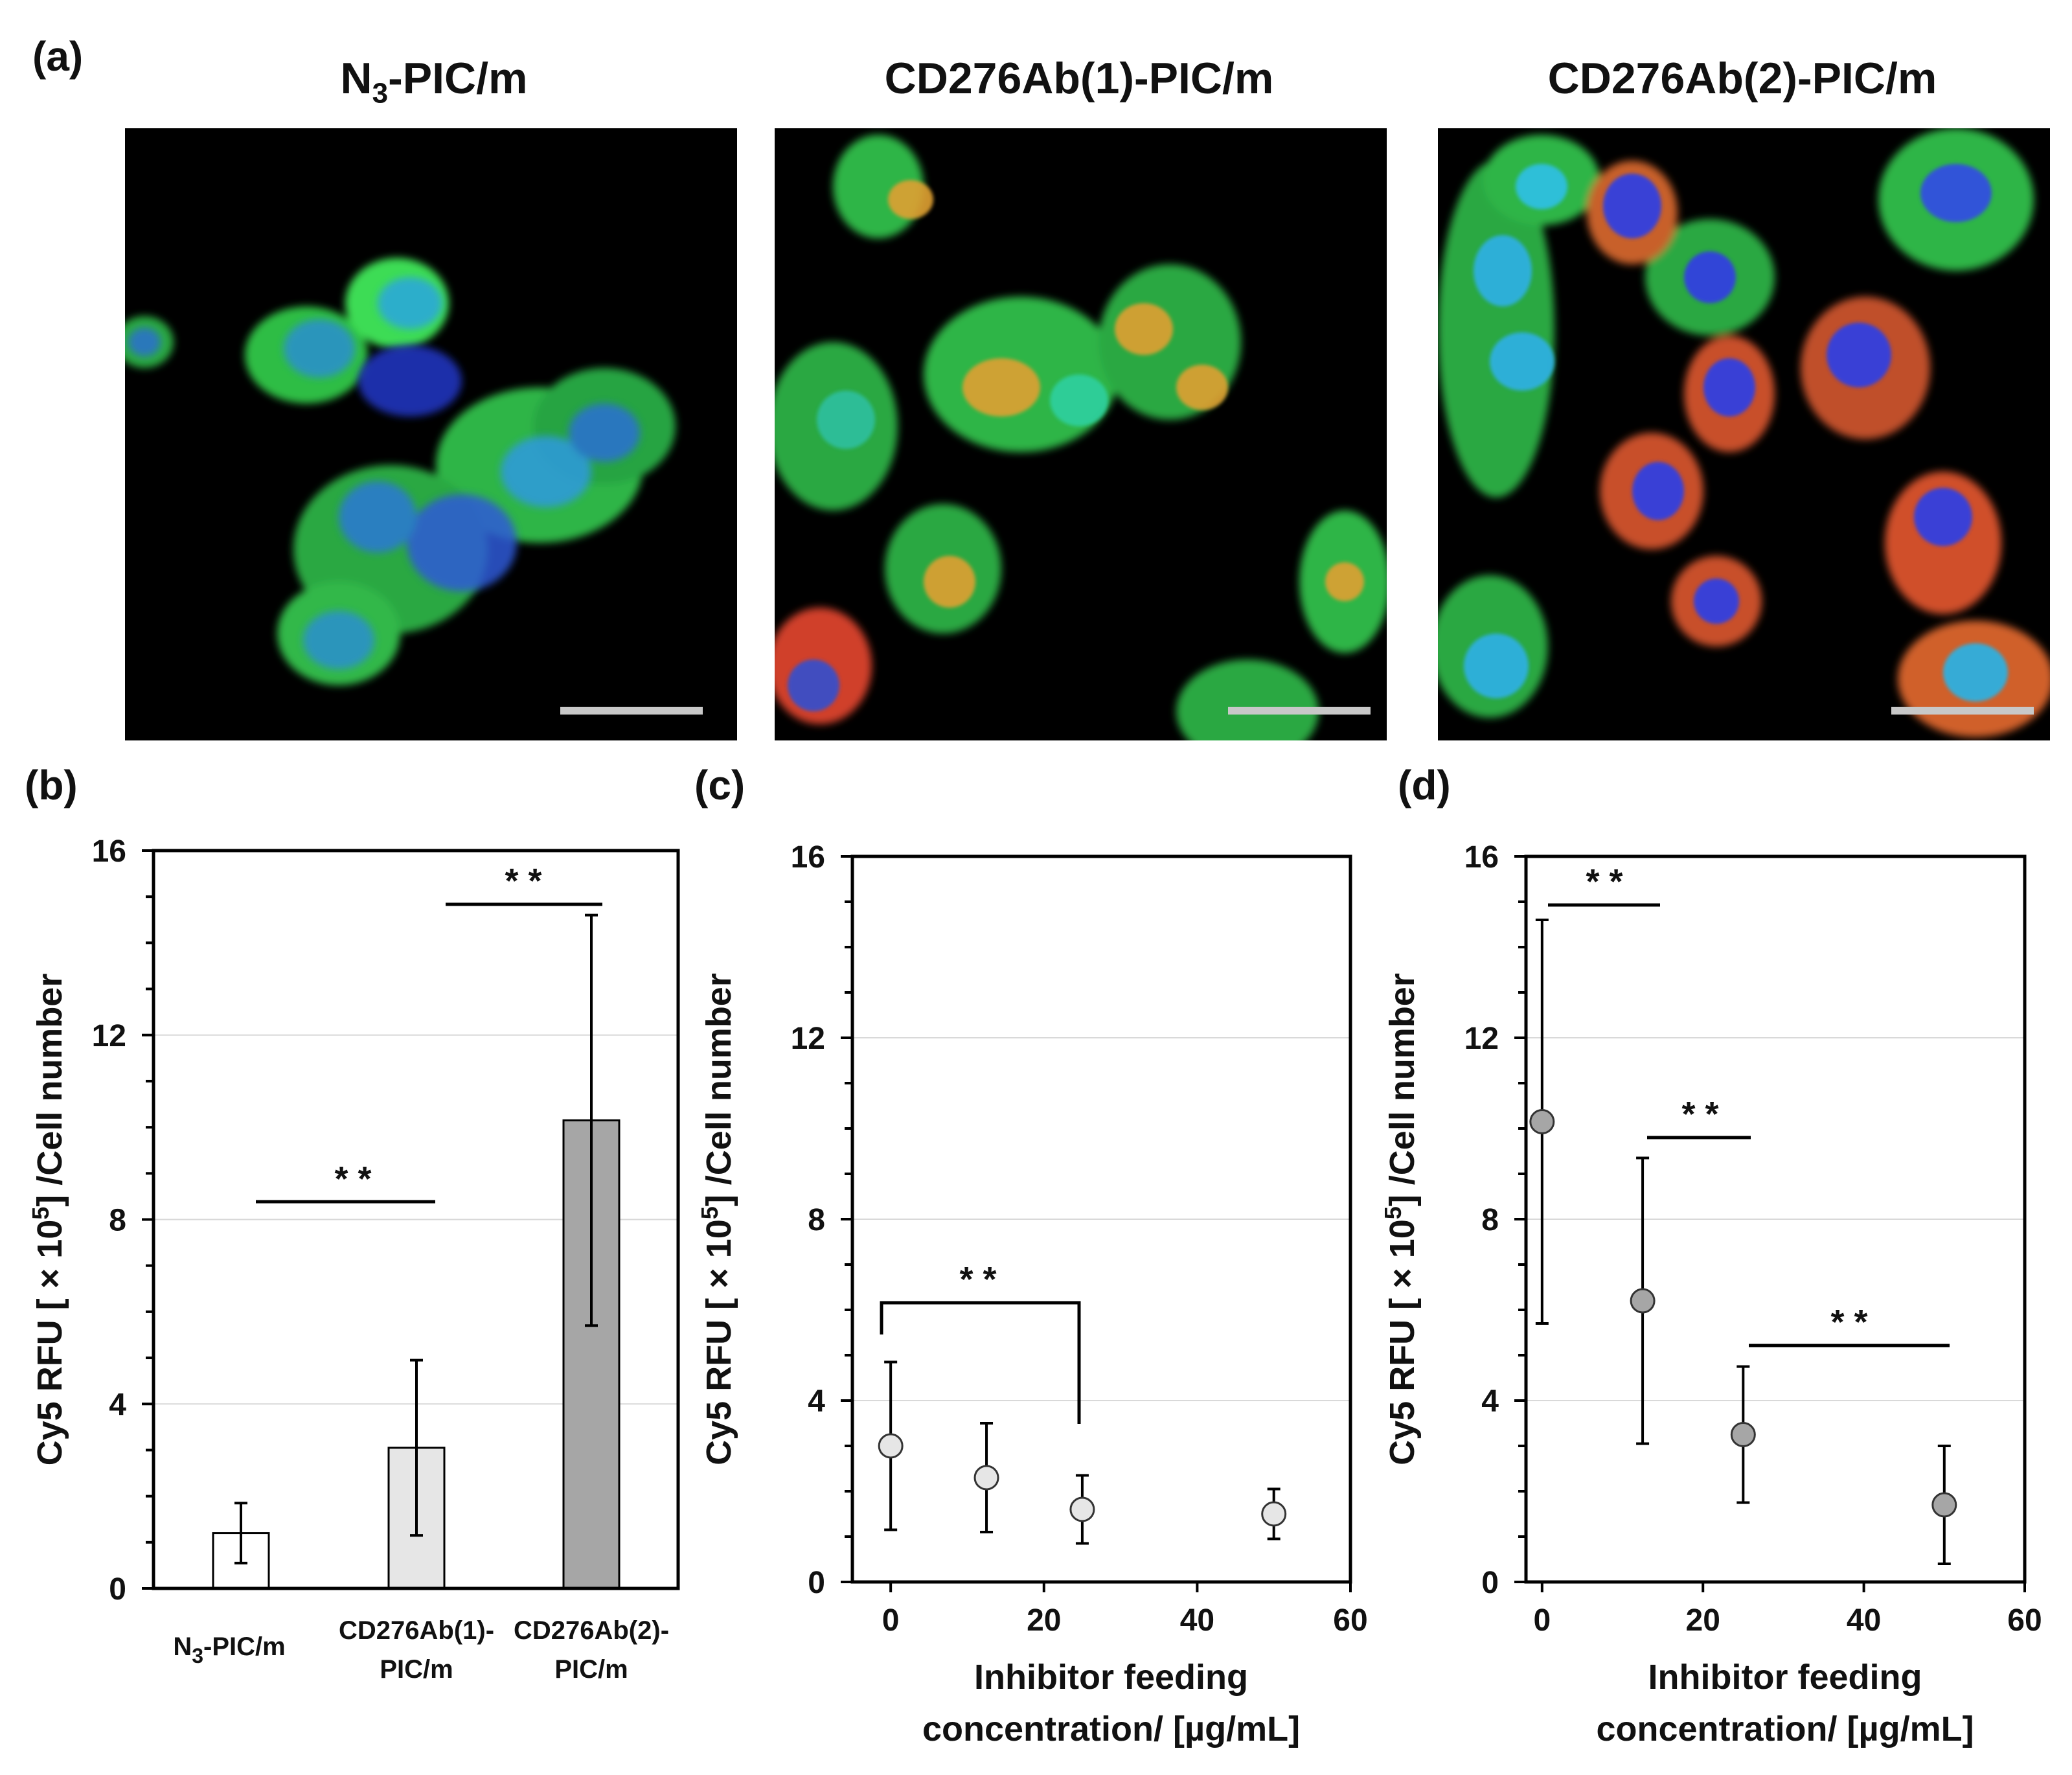  Describe the element at coordinates (414, 486) in the screenshot. I see `microscopy-n3-svg` at that location.